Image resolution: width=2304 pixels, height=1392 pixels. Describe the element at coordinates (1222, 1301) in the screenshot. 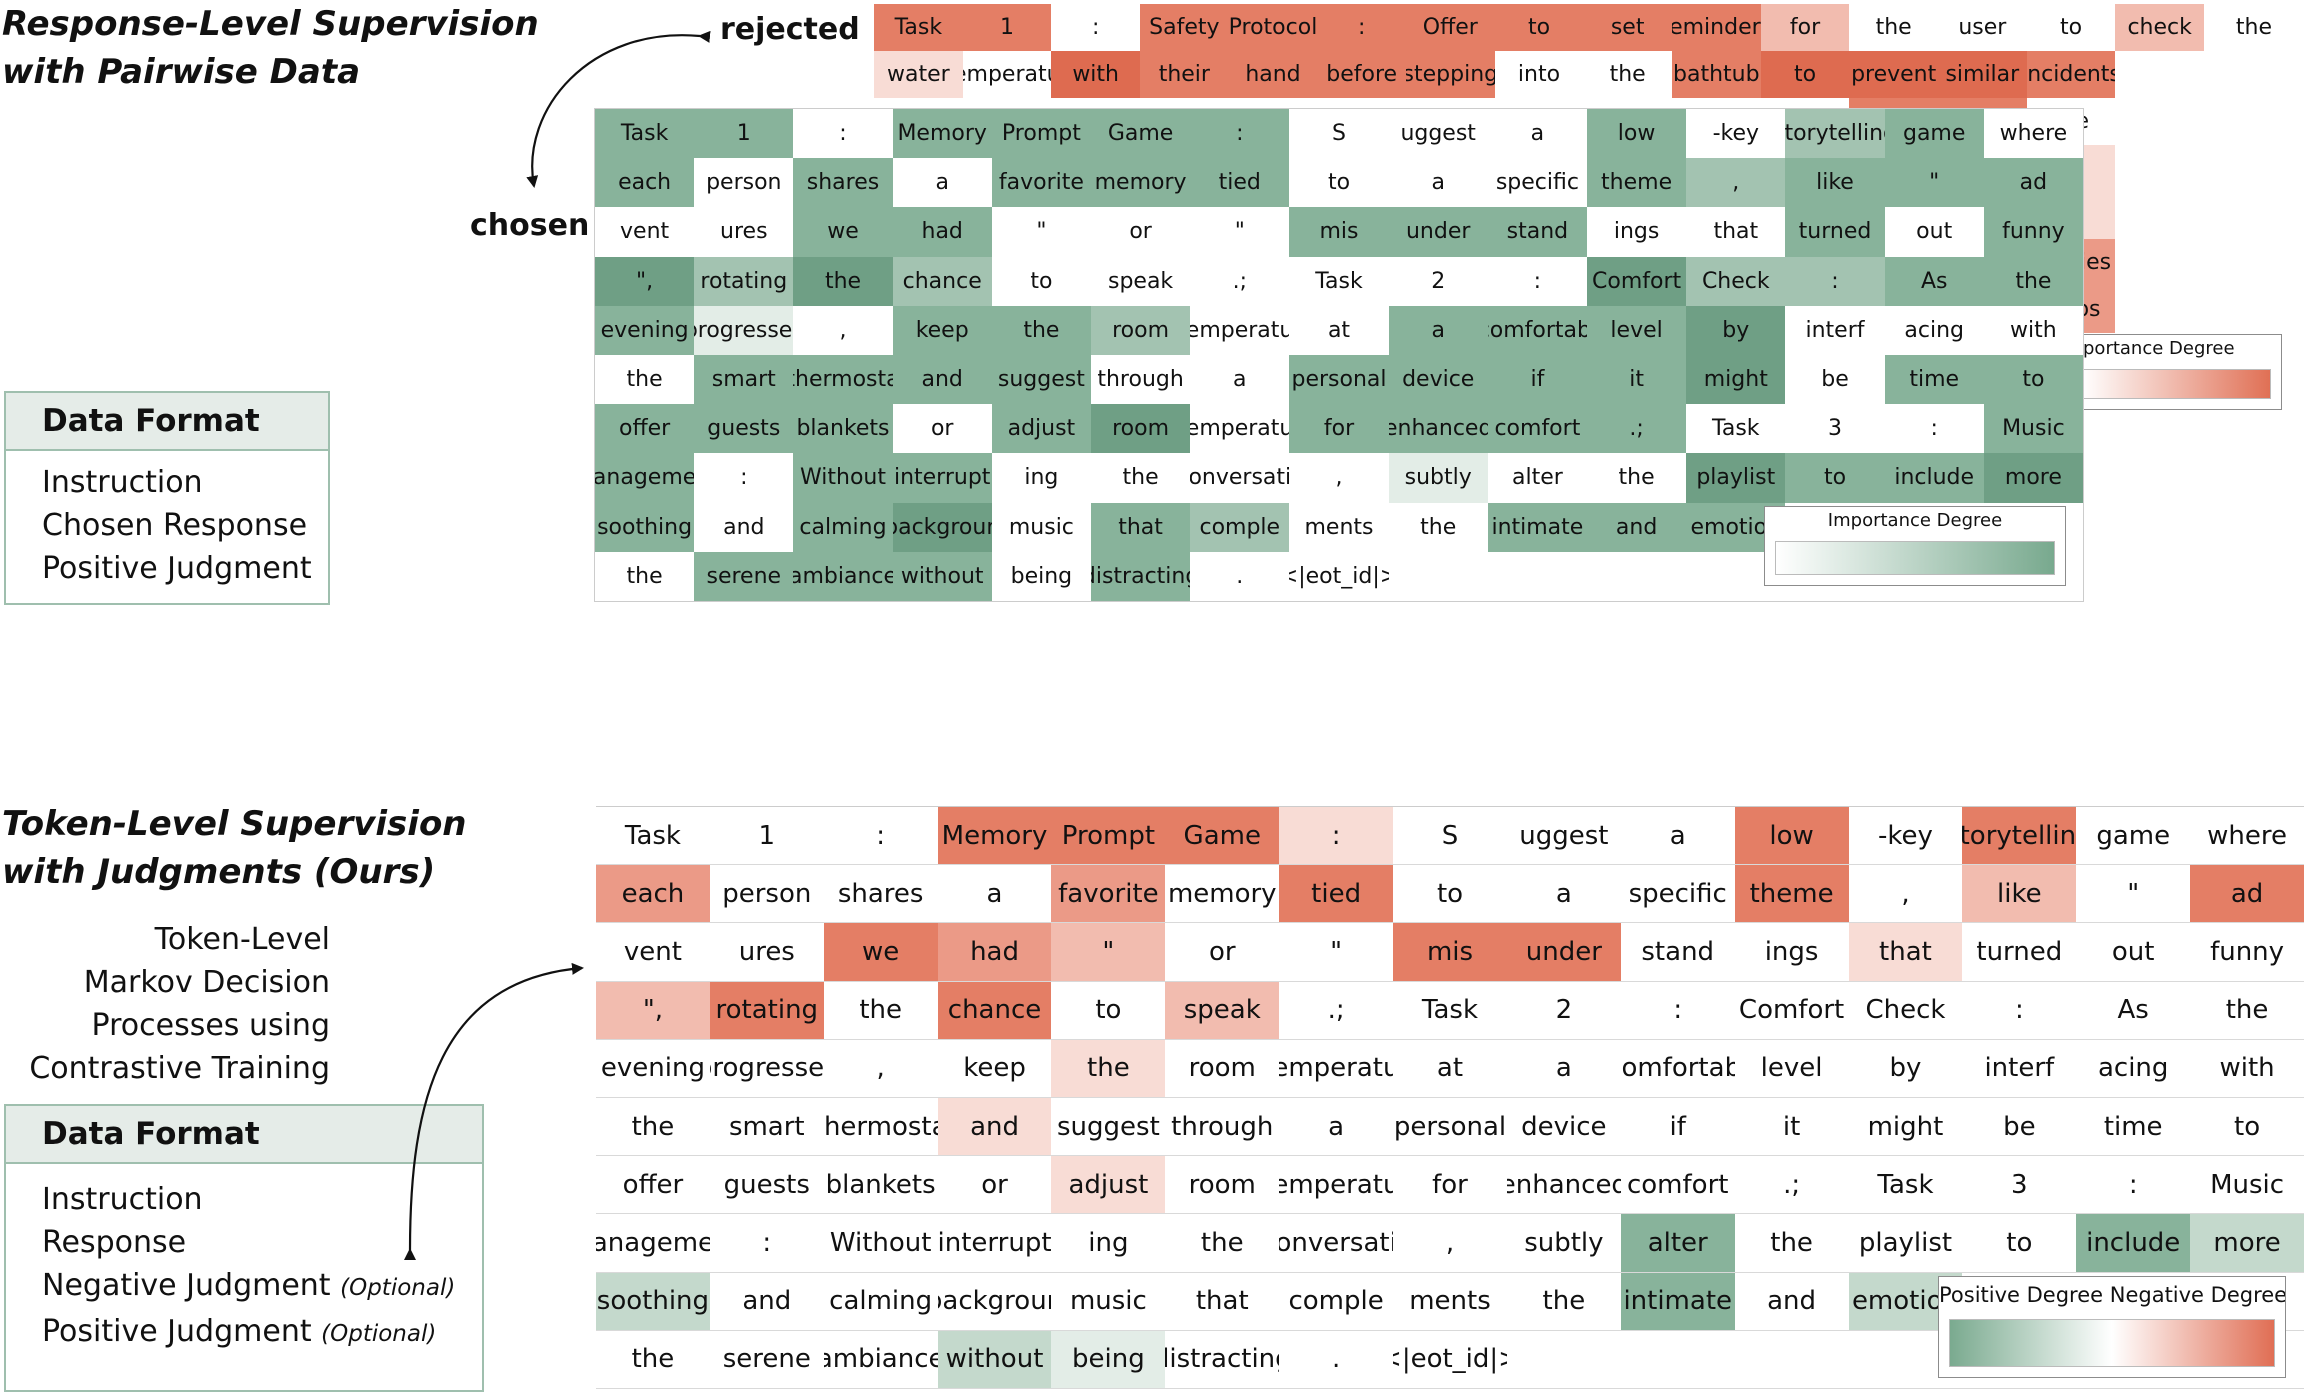

I see `token-cell: that` at that location.